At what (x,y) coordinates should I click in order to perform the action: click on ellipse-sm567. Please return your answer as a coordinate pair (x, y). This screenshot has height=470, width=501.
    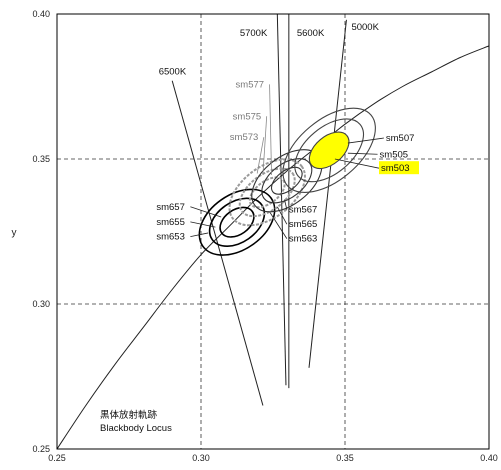
    Looking at the image, I should click on (286, 180).